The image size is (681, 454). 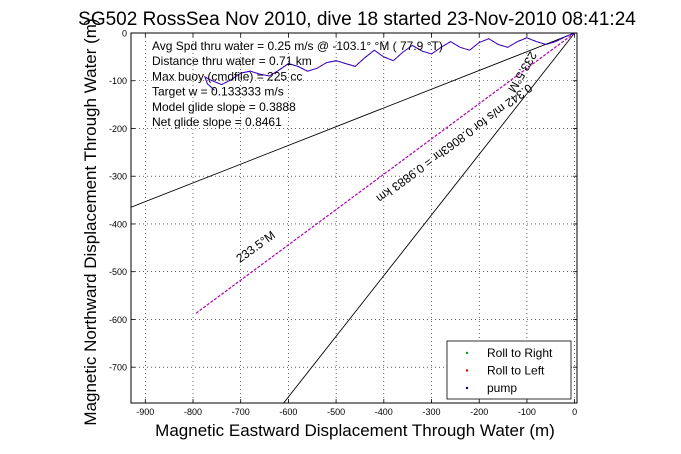 What do you see at coordinates (288, 412) in the screenshot?
I see `x-tick-label: -600` at bounding box center [288, 412].